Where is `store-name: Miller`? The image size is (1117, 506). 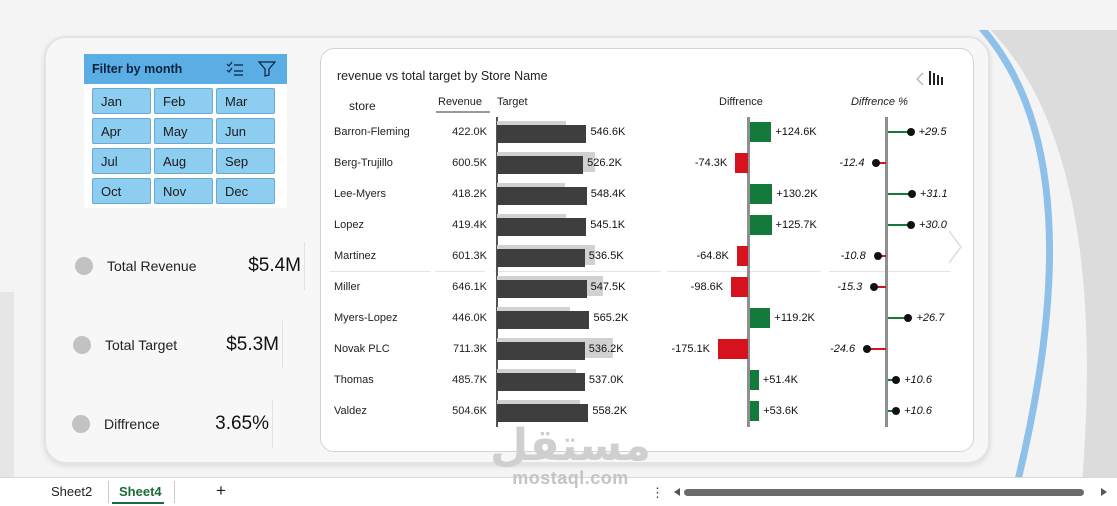 store-name: Miller is located at coordinates (347, 287).